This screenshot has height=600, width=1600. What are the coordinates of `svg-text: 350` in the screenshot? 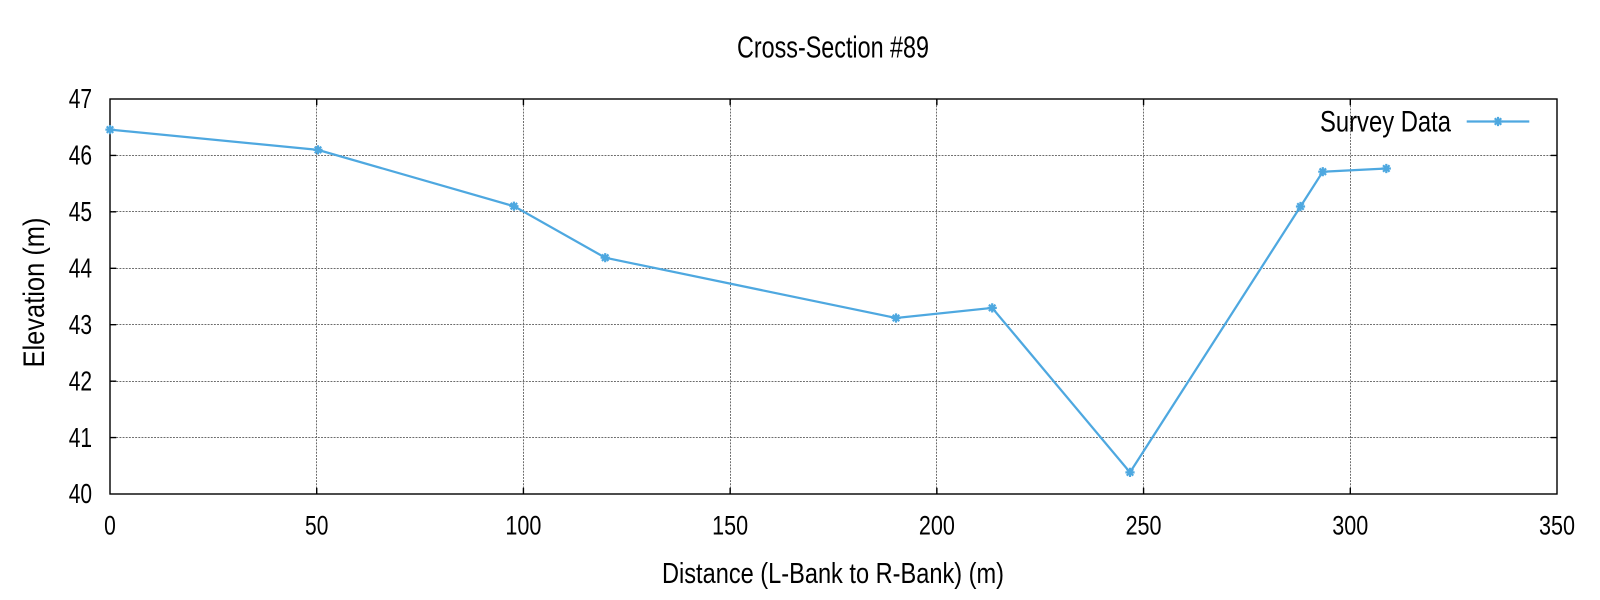 It's located at (1557, 526).